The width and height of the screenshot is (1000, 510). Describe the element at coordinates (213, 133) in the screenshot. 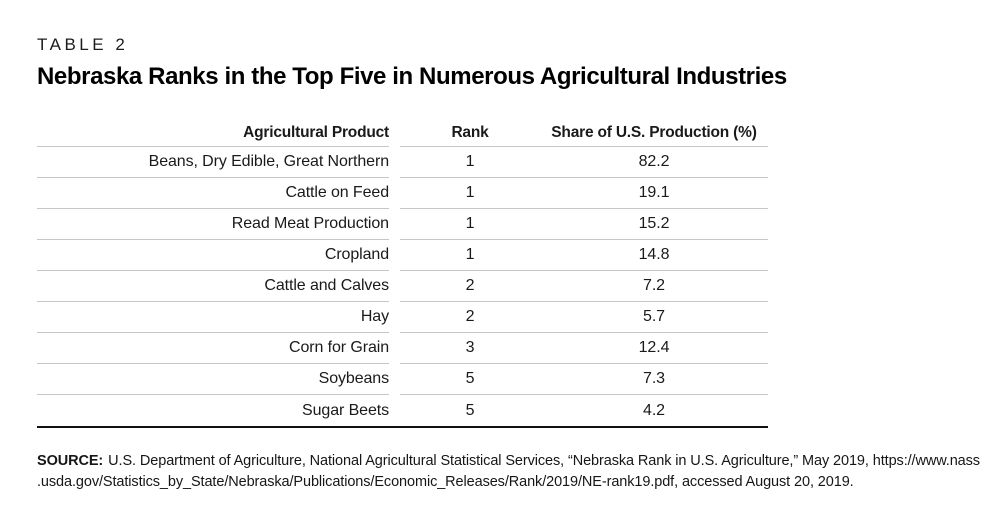

I see `column-header-product: Agricultural Product` at that location.